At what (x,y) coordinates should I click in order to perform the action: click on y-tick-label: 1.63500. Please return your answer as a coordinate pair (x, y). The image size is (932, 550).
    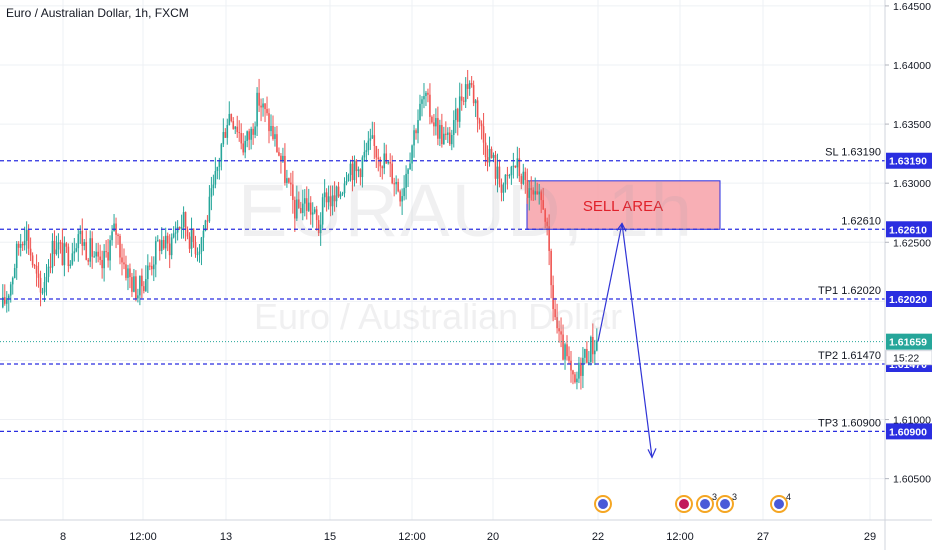
    Looking at the image, I should click on (912, 125).